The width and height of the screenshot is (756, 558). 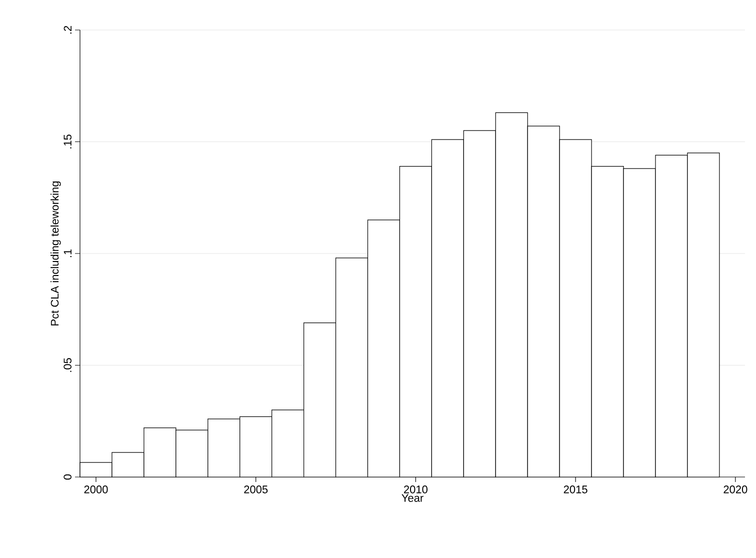 I want to click on x-tick-label: 2000, so click(x=96, y=490).